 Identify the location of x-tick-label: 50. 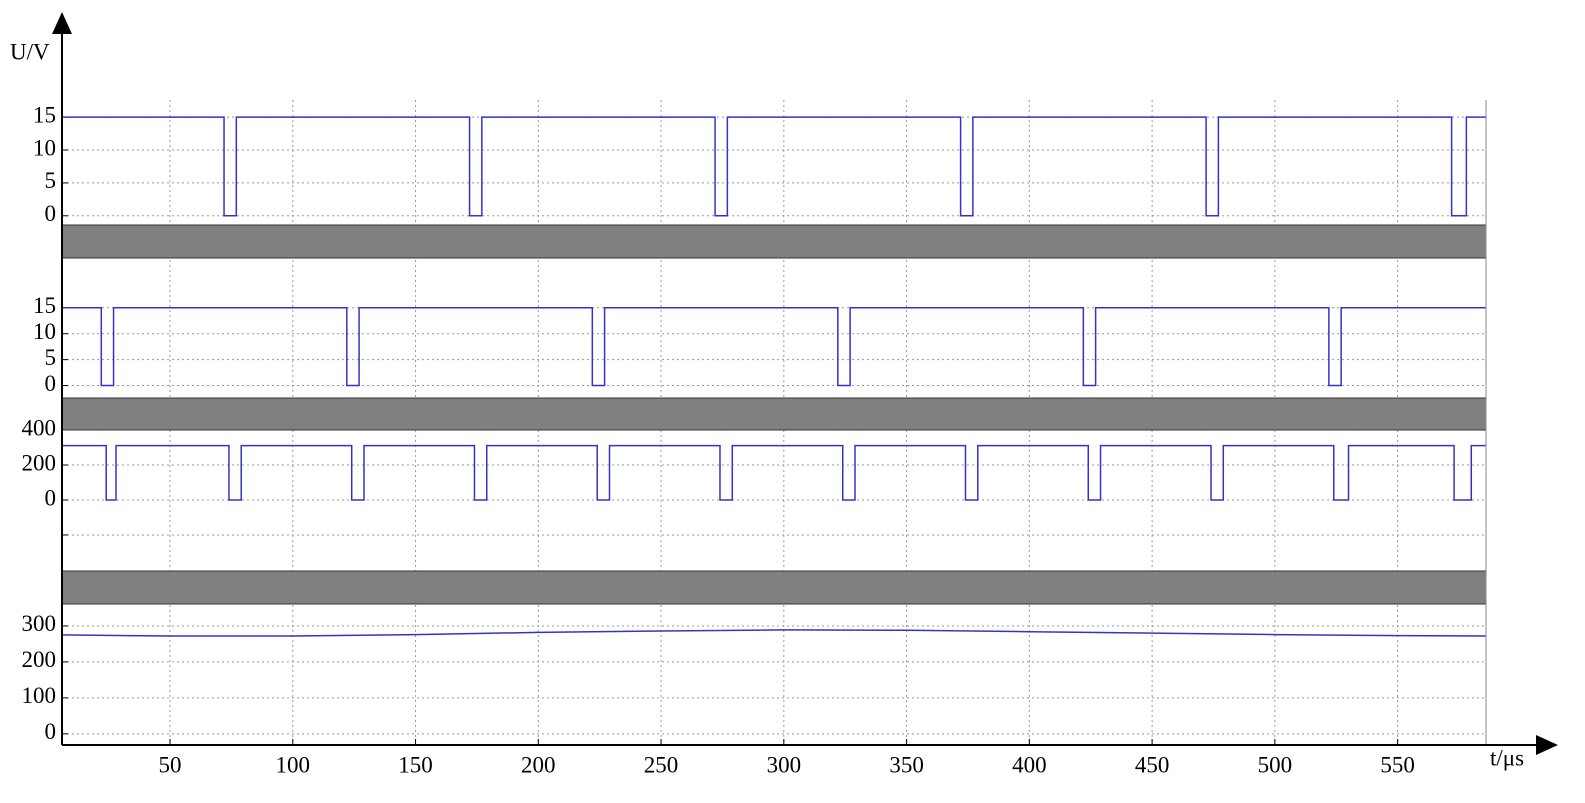
(170, 764).